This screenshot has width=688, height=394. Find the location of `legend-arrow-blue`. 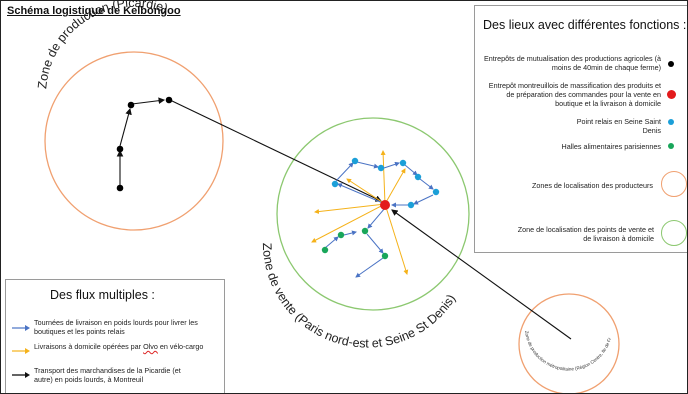

legend-arrow-blue is located at coordinates (21, 328).